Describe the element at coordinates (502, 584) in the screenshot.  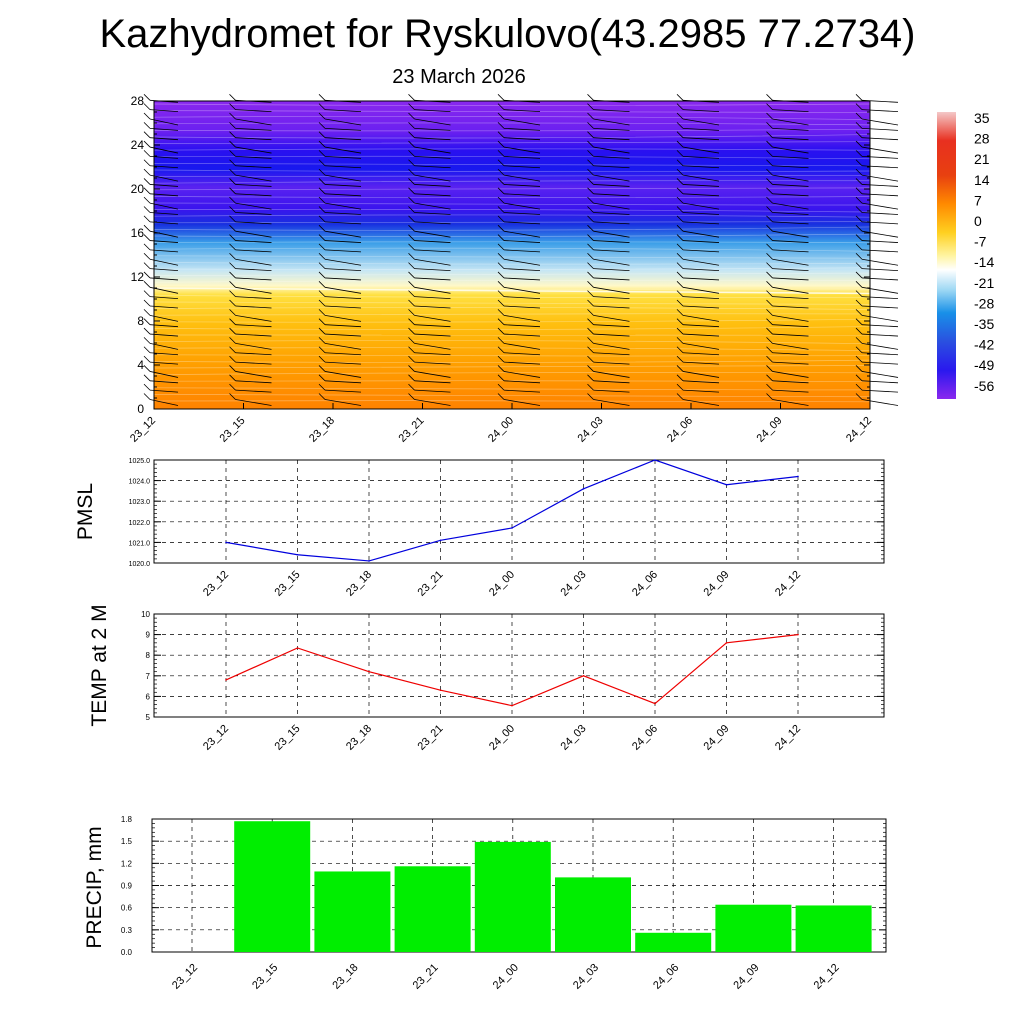
I see `x-tick-label: 24_00` at that location.